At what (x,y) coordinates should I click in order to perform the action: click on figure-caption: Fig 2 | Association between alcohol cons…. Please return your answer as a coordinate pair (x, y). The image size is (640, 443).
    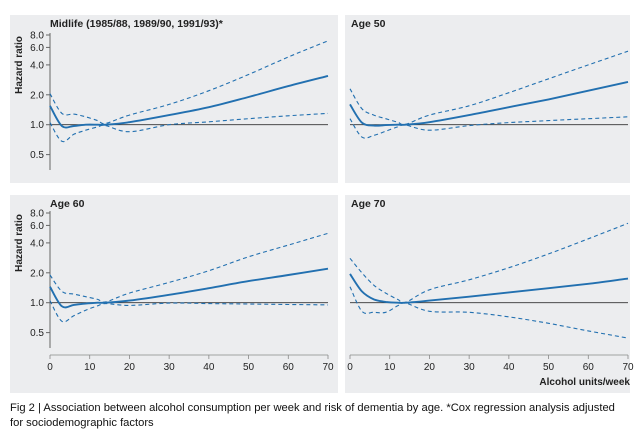
    Looking at the image, I should click on (312, 415).